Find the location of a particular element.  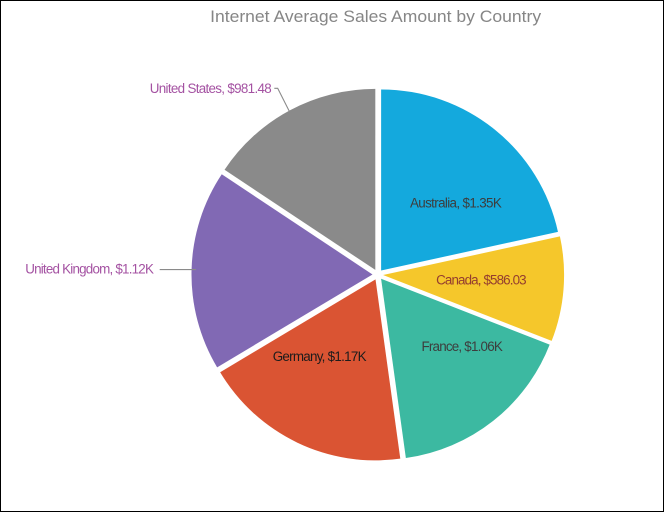

svg-text: France, $1.06K is located at coordinates (462, 346).